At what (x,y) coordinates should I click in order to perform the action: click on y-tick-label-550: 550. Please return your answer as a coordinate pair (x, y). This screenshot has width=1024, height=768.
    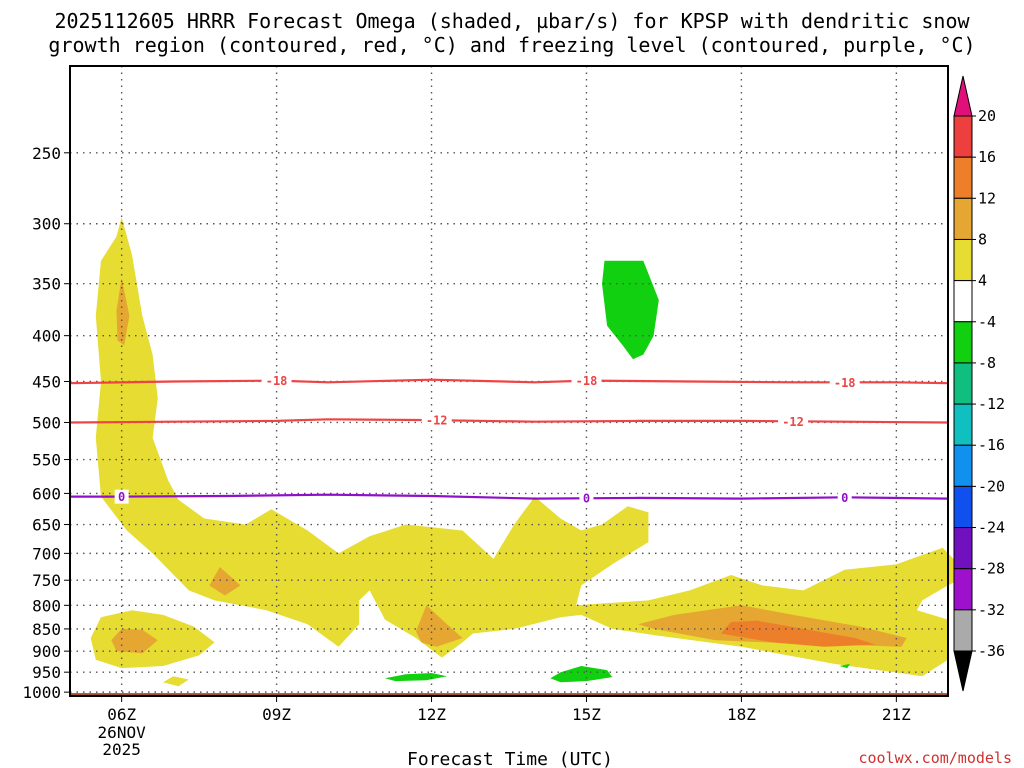
    Looking at the image, I should click on (46, 460).